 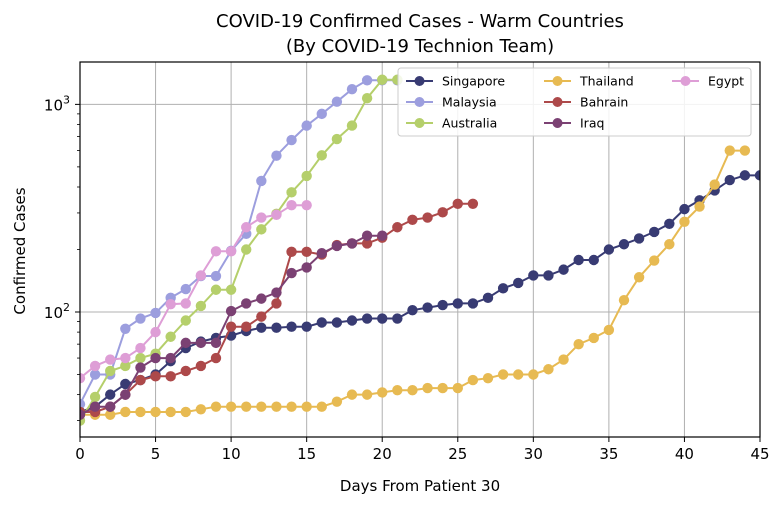 What do you see at coordinates (57, 103) in the screenshot?
I see `y-tick-label: 103` at bounding box center [57, 103].